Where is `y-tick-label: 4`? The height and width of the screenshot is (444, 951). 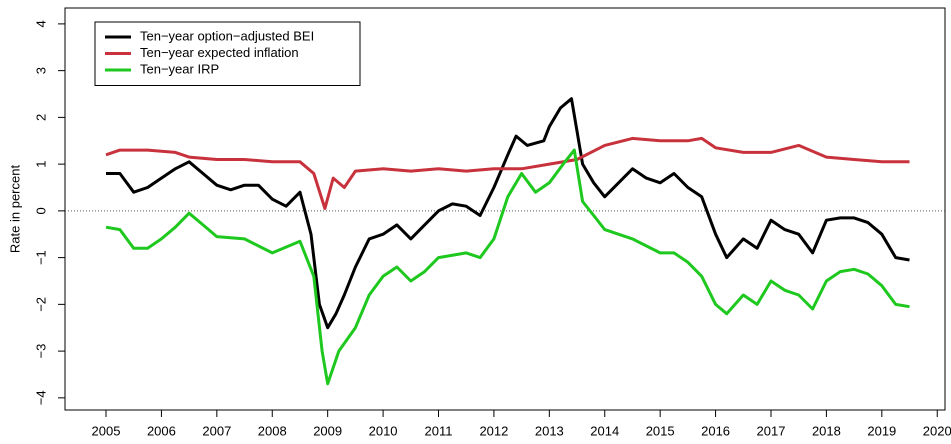
y-tick-label: 4 is located at coordinates (40, 23).